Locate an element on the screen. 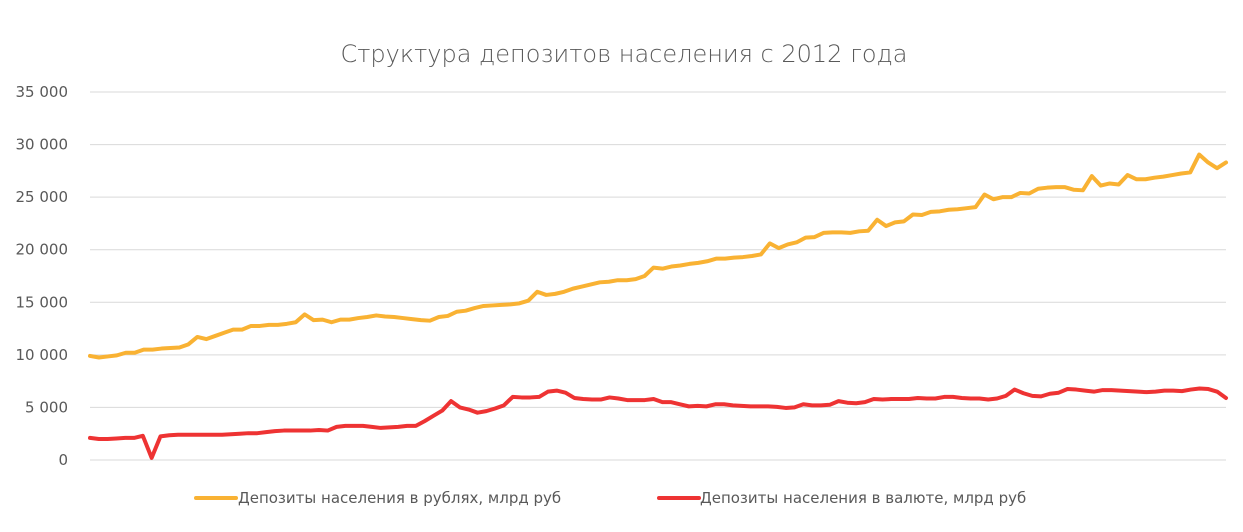  legend-label-fx: Депозиты населения в валюте, млрд руб is located at coordinates (863, 498).